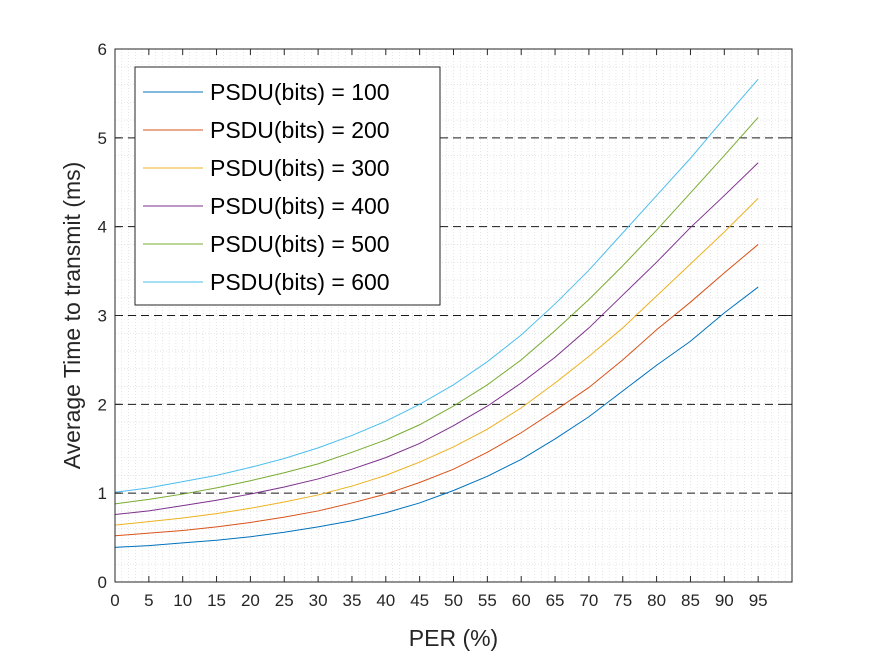  What do you see at coordinates (300, 244) in the screenshot?
I see `legend-label: PSDU(bits) = 500` at bounding box center [300, 244].